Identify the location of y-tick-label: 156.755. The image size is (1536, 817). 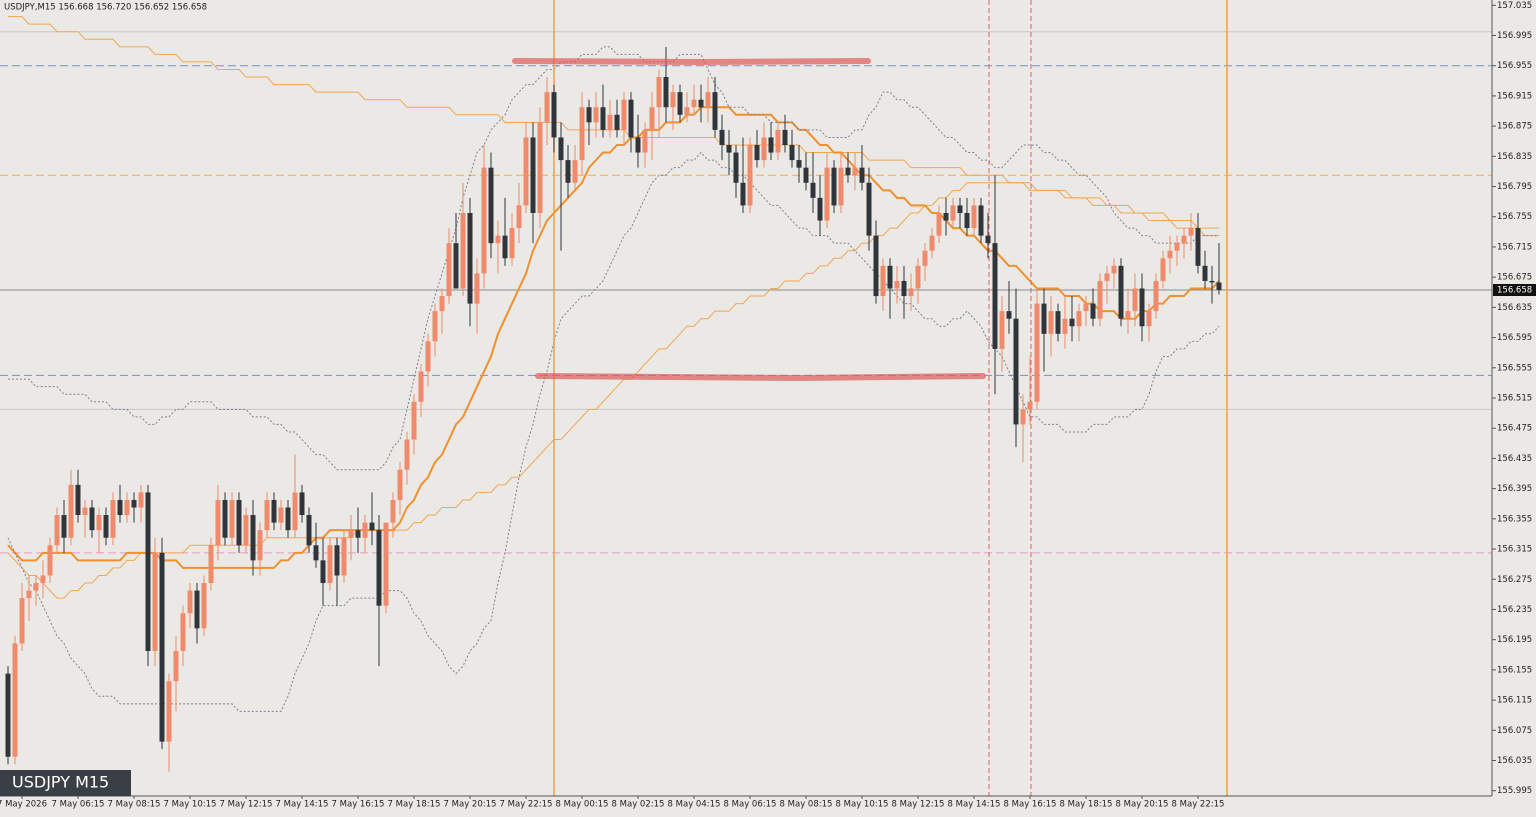
(1514, 217).